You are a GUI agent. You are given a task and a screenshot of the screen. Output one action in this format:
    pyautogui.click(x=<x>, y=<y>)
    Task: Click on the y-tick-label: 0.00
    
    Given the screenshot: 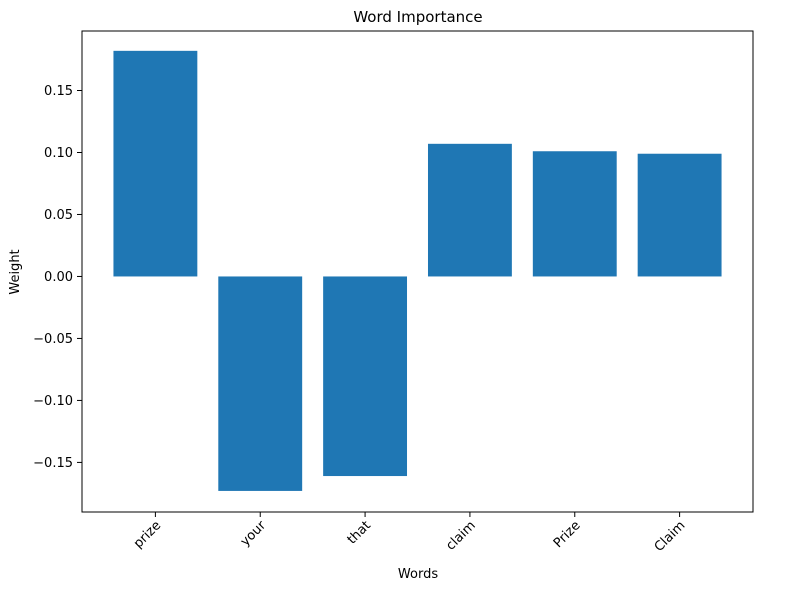 What is the action you would take?
    pyautogui.click(x=58, y=277)
    